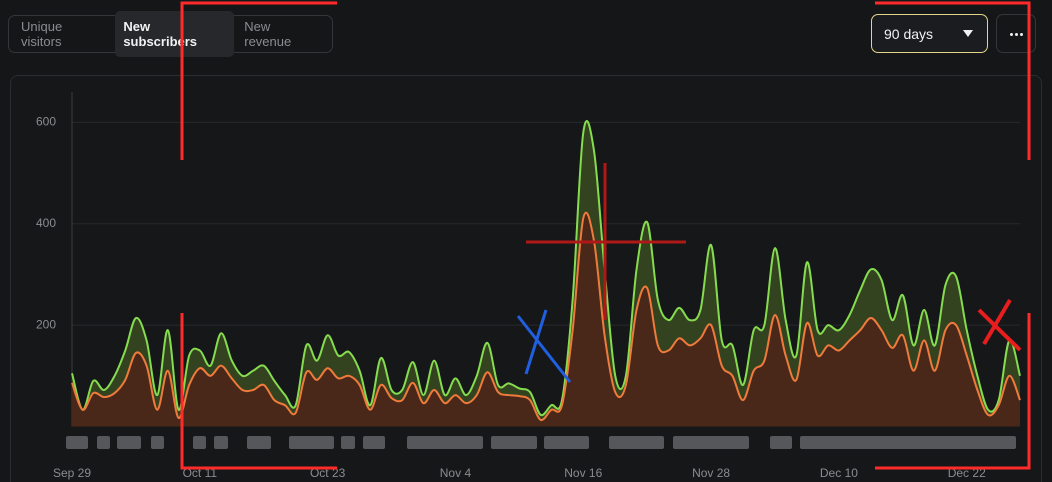 This screenshot has height=482, width=1052. I want to click on caret-icon, so click(968, 33).